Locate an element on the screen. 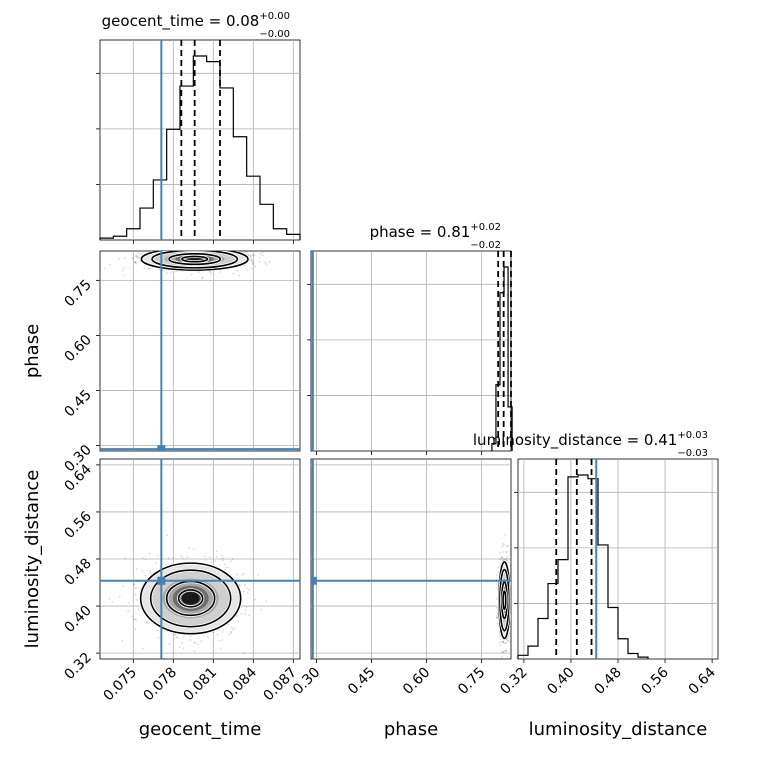 This screenshot has width=760, height=760. x-axis-label: phase is located at coordinates (411, 729).